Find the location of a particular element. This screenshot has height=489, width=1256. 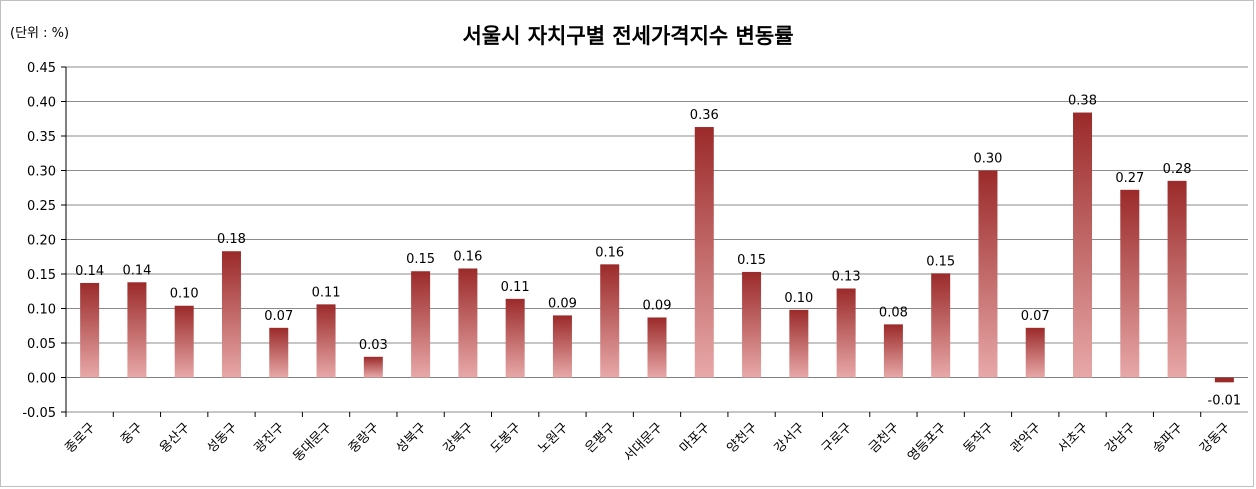

data-label: 0.38 is located at coordinates (1082, 101).